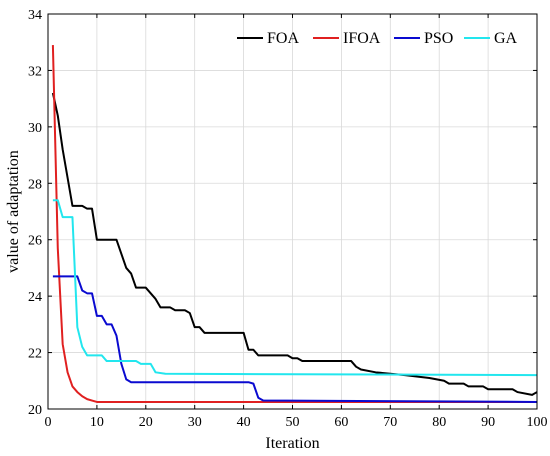 This screenshot has width=550, height=456. What do you see at coordinates (283, 38) in the screenshot?
I see `legend-label-foa: FOA` at bounding box center [283, 38].